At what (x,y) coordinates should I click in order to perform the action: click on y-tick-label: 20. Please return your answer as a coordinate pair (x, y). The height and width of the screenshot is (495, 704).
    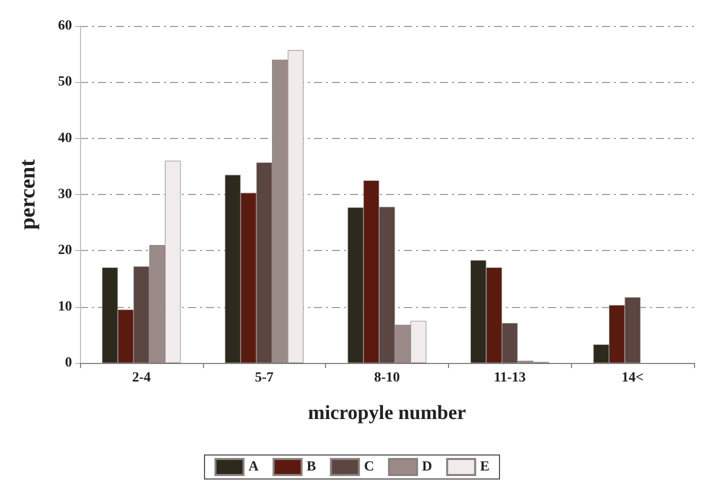
    Looking at the image, I should click on (65, 250).